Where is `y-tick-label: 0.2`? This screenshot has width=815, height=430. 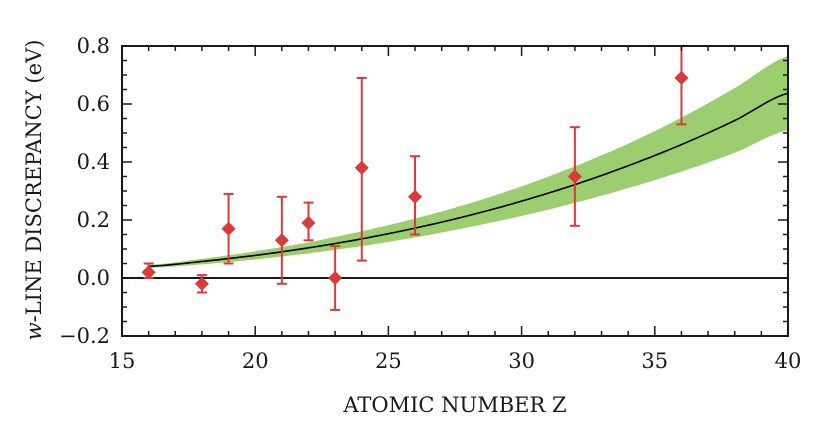
y-tick-label: 0.2 is located at coordinates (93, 220).